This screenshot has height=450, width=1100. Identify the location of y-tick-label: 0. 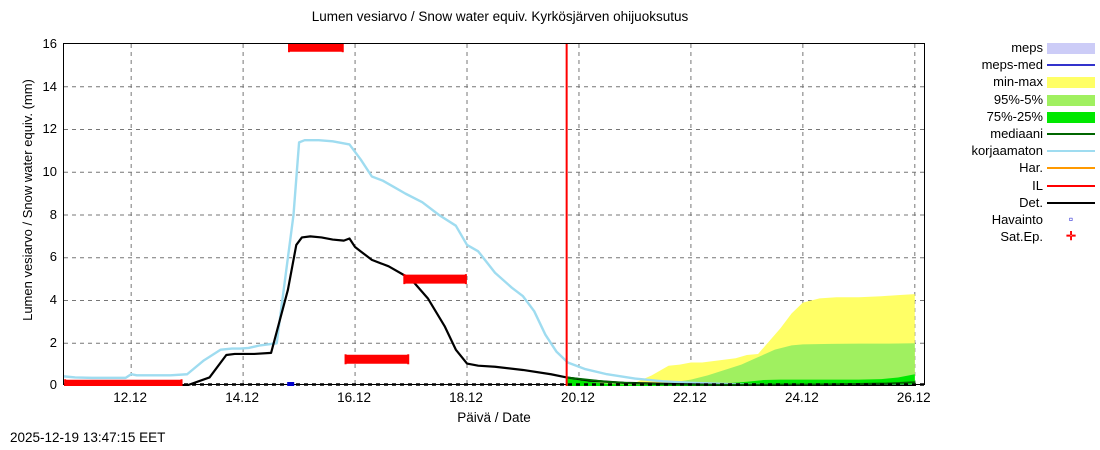
(53, 384).